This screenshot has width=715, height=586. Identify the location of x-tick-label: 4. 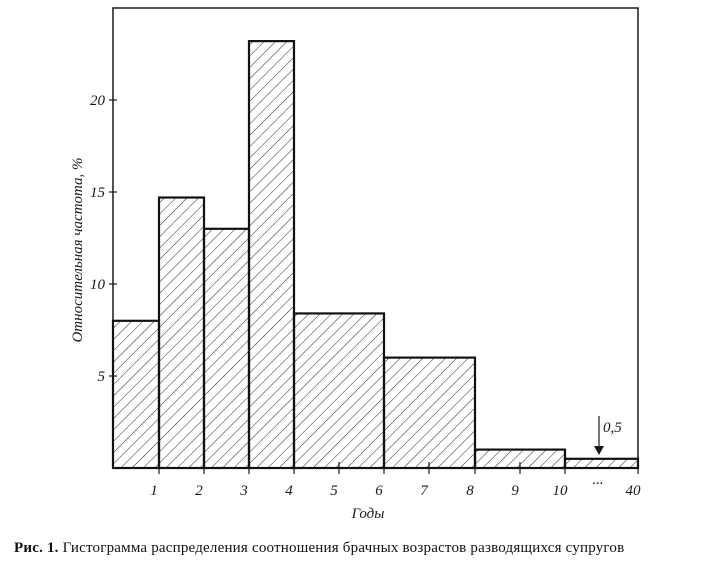
(289, 491).